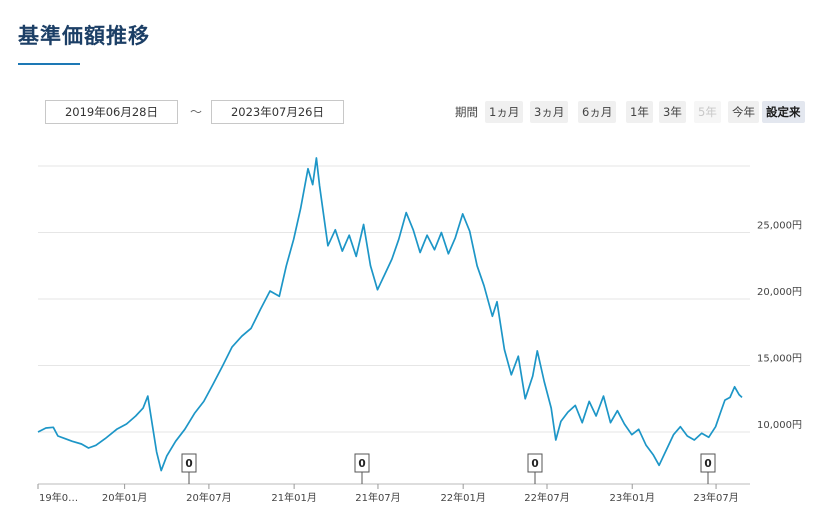 The width and height of the screenshot is (835, 523). I want to click on period-1month-button: 1ヵ月, so click(504, 112).